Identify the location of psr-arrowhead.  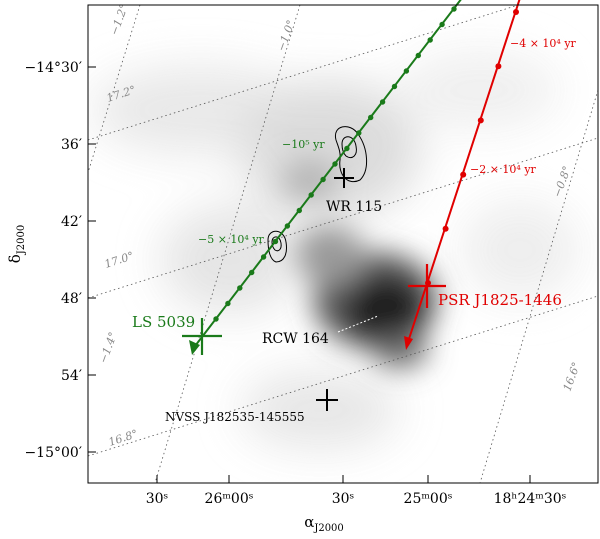
(408, 343).